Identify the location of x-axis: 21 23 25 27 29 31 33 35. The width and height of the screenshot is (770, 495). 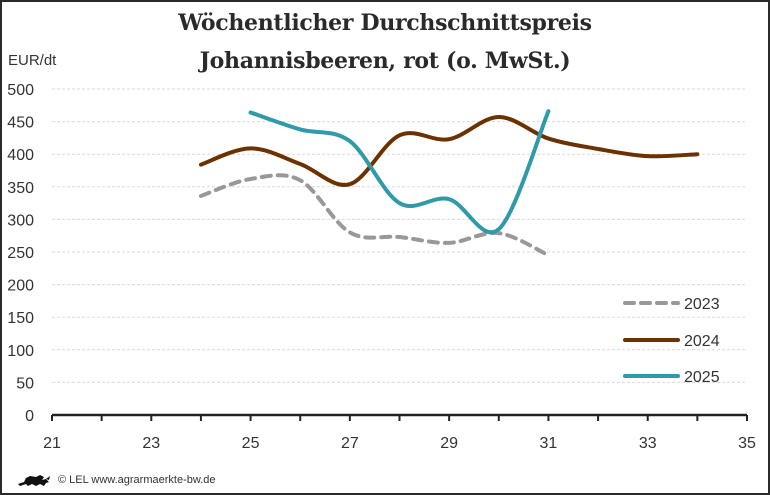
(399, 432).